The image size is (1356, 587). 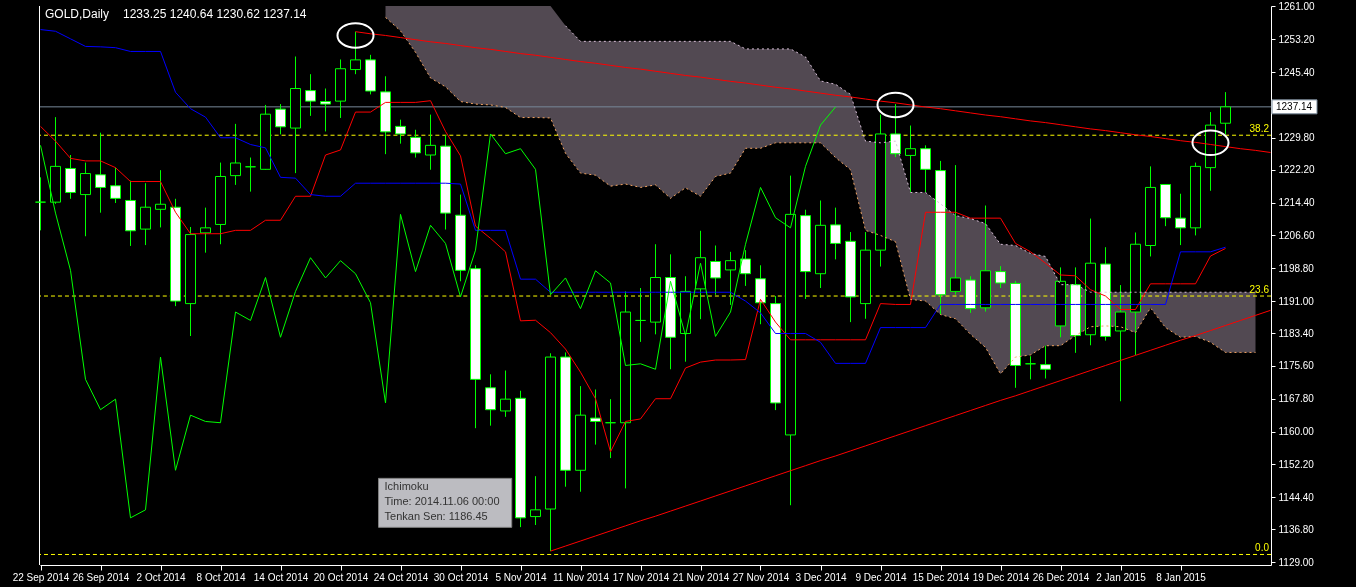 I want to click on x-tick-label: 8 Oct 2014, so click(x=221, y=577).